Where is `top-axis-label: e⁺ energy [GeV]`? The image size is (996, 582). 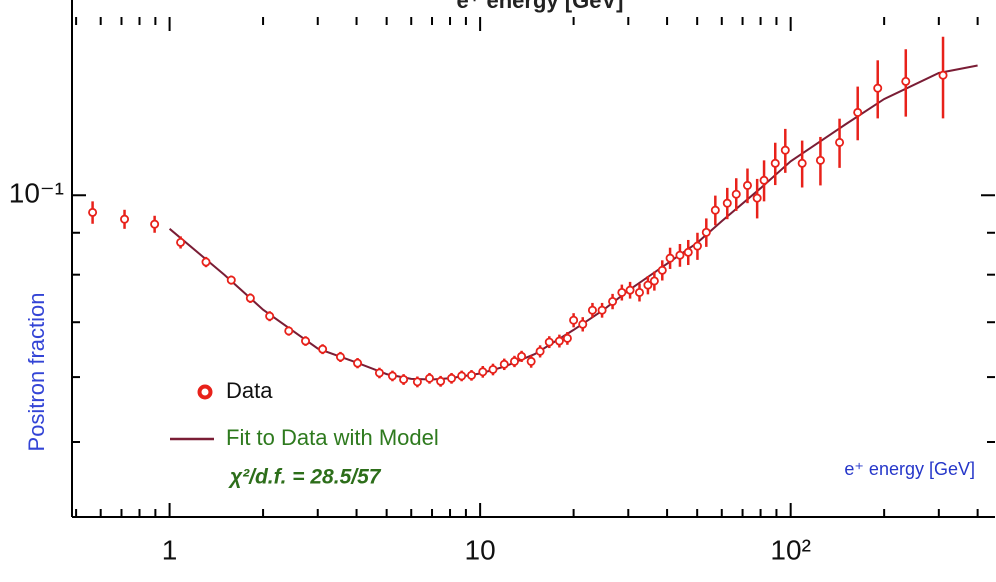 top-axis-label: e⁺ energy [GeV] is located at coordinates (540, 6).